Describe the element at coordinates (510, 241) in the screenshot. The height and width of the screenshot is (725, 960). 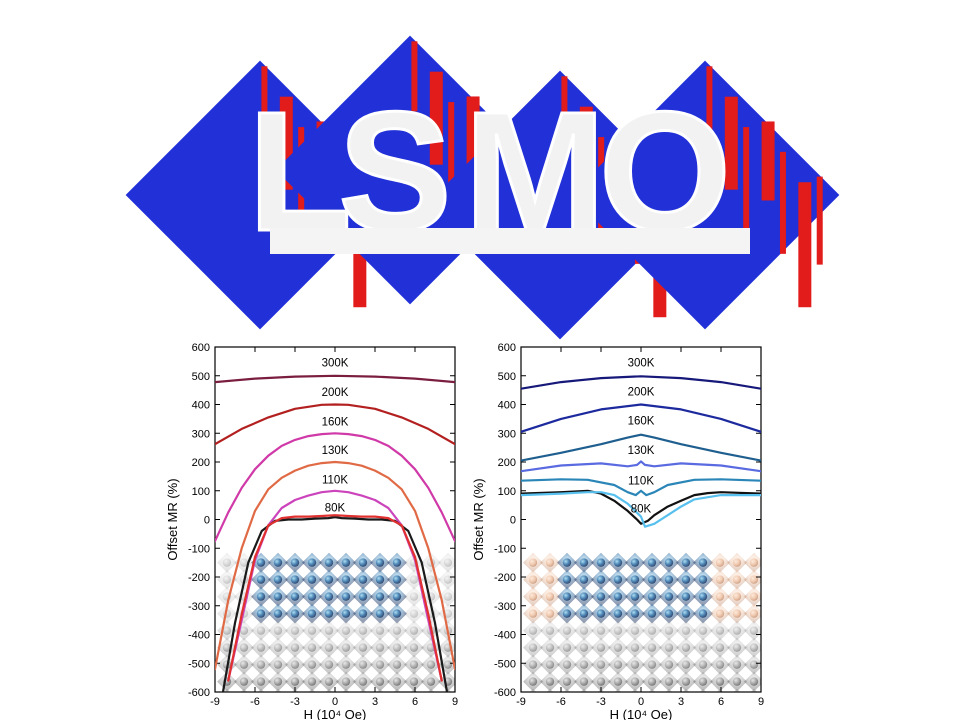
I see `letter-baseline-bar` at that location.